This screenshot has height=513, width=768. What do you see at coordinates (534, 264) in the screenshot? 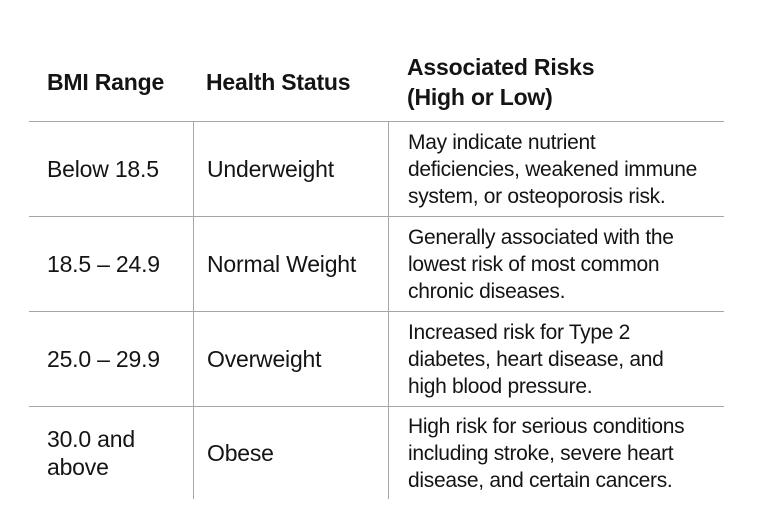
I see `risks-line: lowest risk of most common` at bounding box center [534, 264].